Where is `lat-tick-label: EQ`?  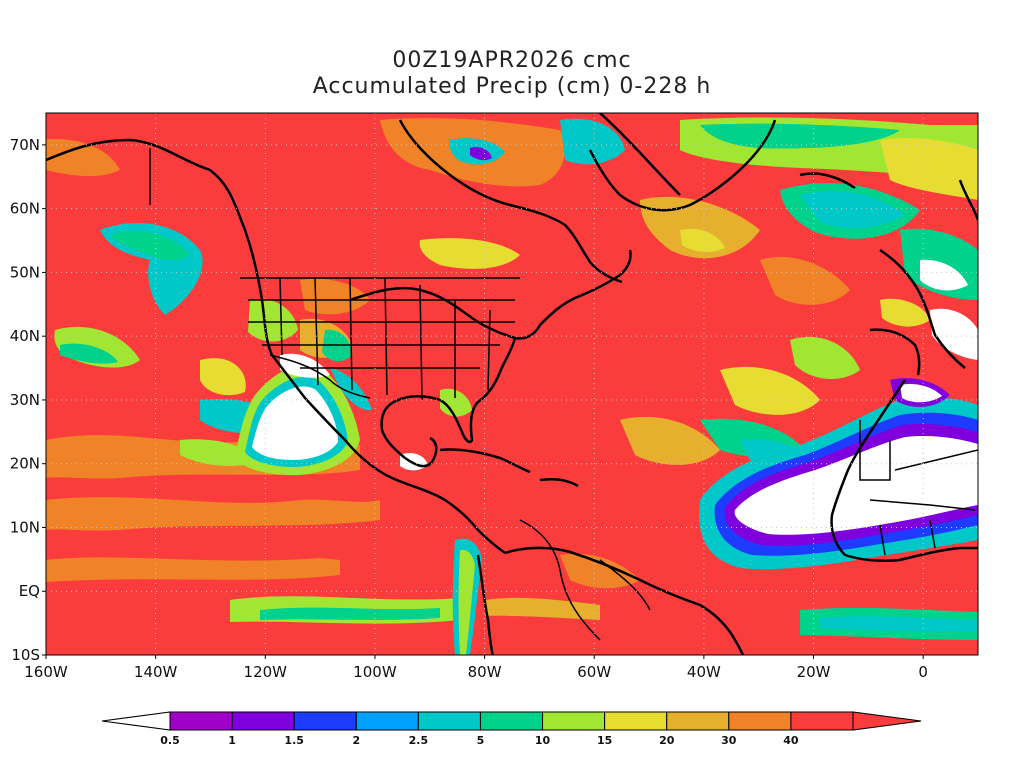
lat-tick-label: EQ is located at coordinates (29, 591).